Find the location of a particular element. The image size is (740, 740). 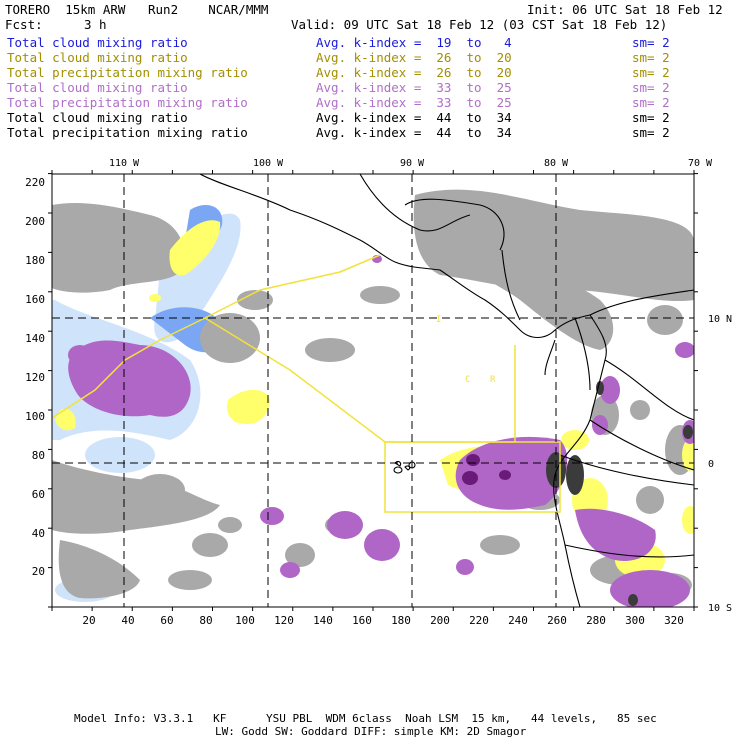

x-tick-label: 100 is located at coordinates (245, 620).